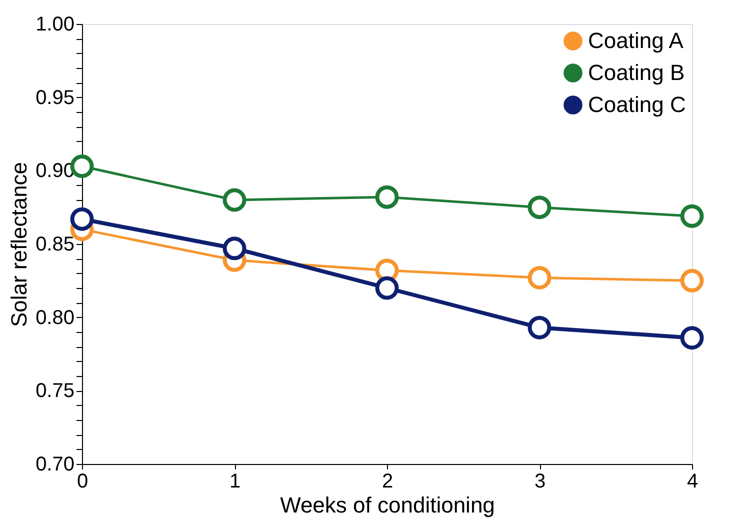 This screenshot has width=732, height=522. What do you see at coordinates (636, 40) in the screenshot?
I see `legend-label: Coating A` at bounding box center [636, 40].